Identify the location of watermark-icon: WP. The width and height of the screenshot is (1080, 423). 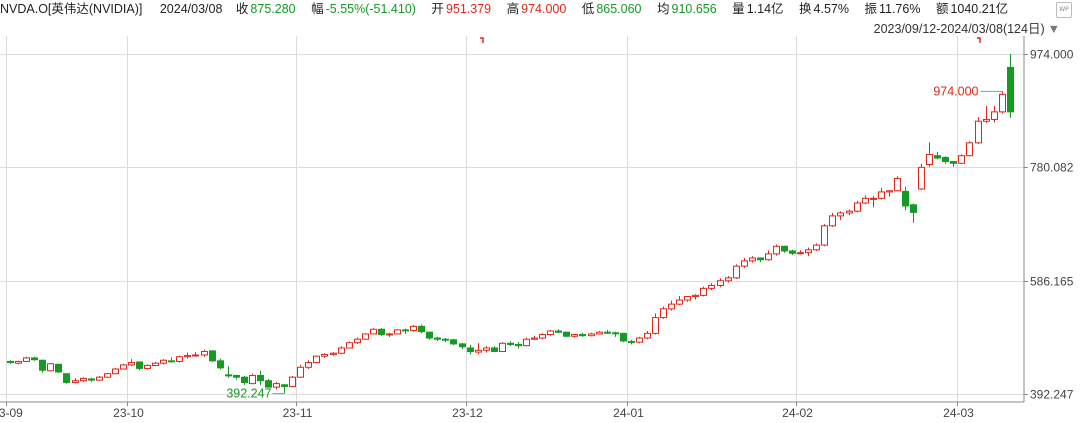
(1064, 10).